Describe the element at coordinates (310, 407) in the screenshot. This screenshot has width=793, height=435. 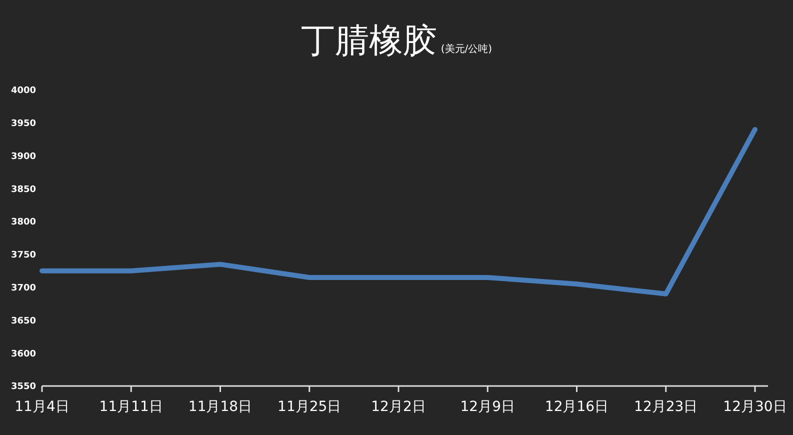
I see `x-tick-label: 11月25日` at that location.